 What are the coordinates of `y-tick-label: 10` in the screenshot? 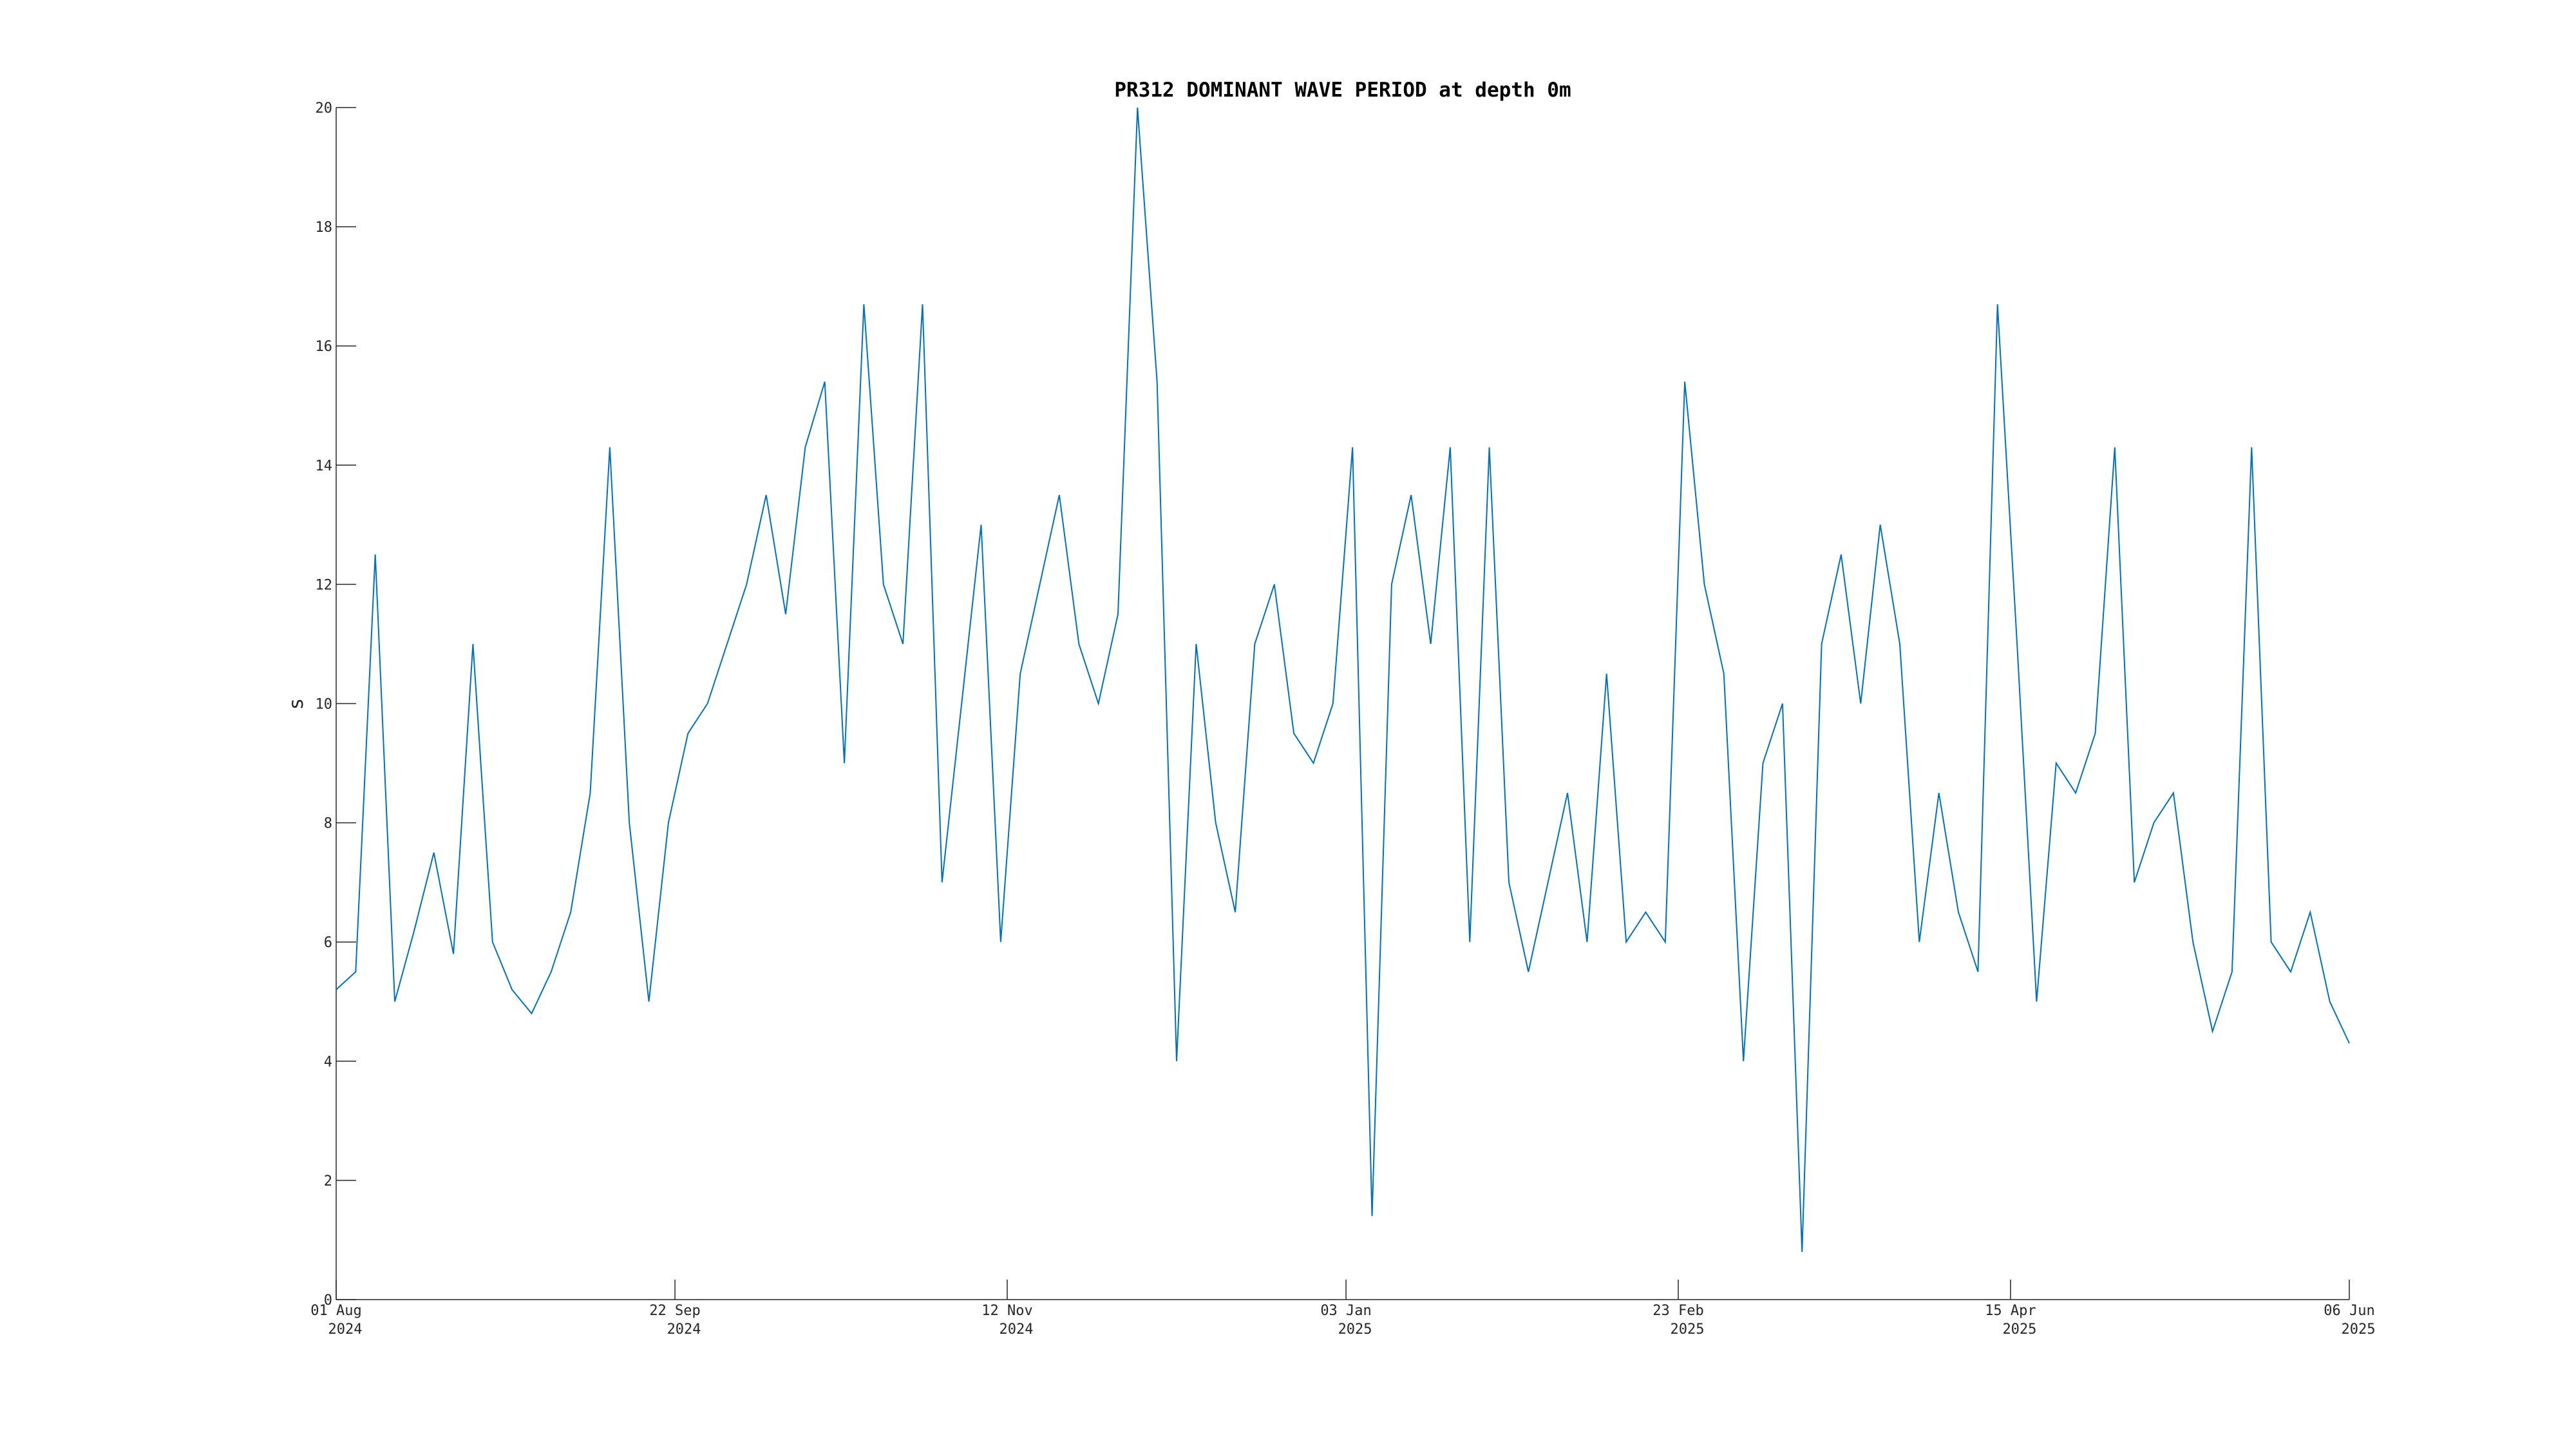 It's located at (325, 705).